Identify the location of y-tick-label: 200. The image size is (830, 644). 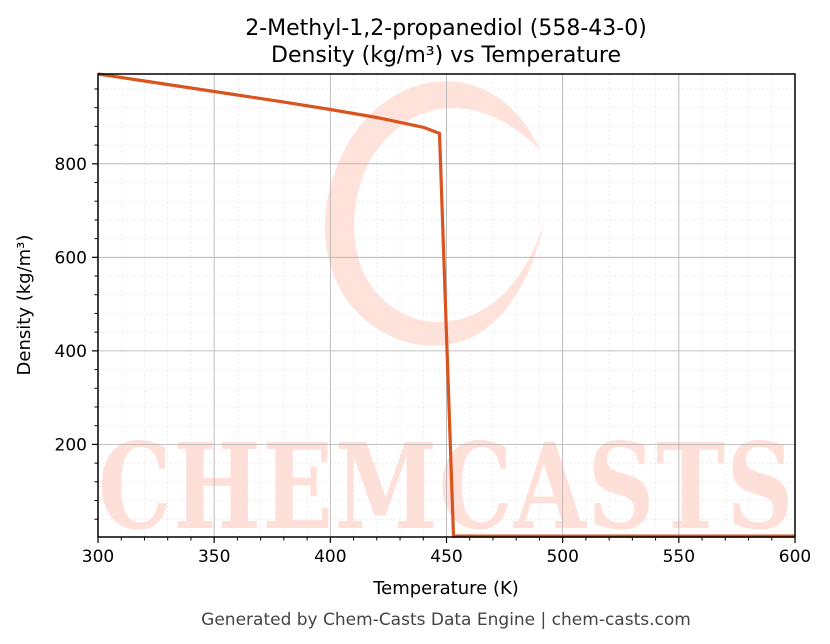
(71, 445).